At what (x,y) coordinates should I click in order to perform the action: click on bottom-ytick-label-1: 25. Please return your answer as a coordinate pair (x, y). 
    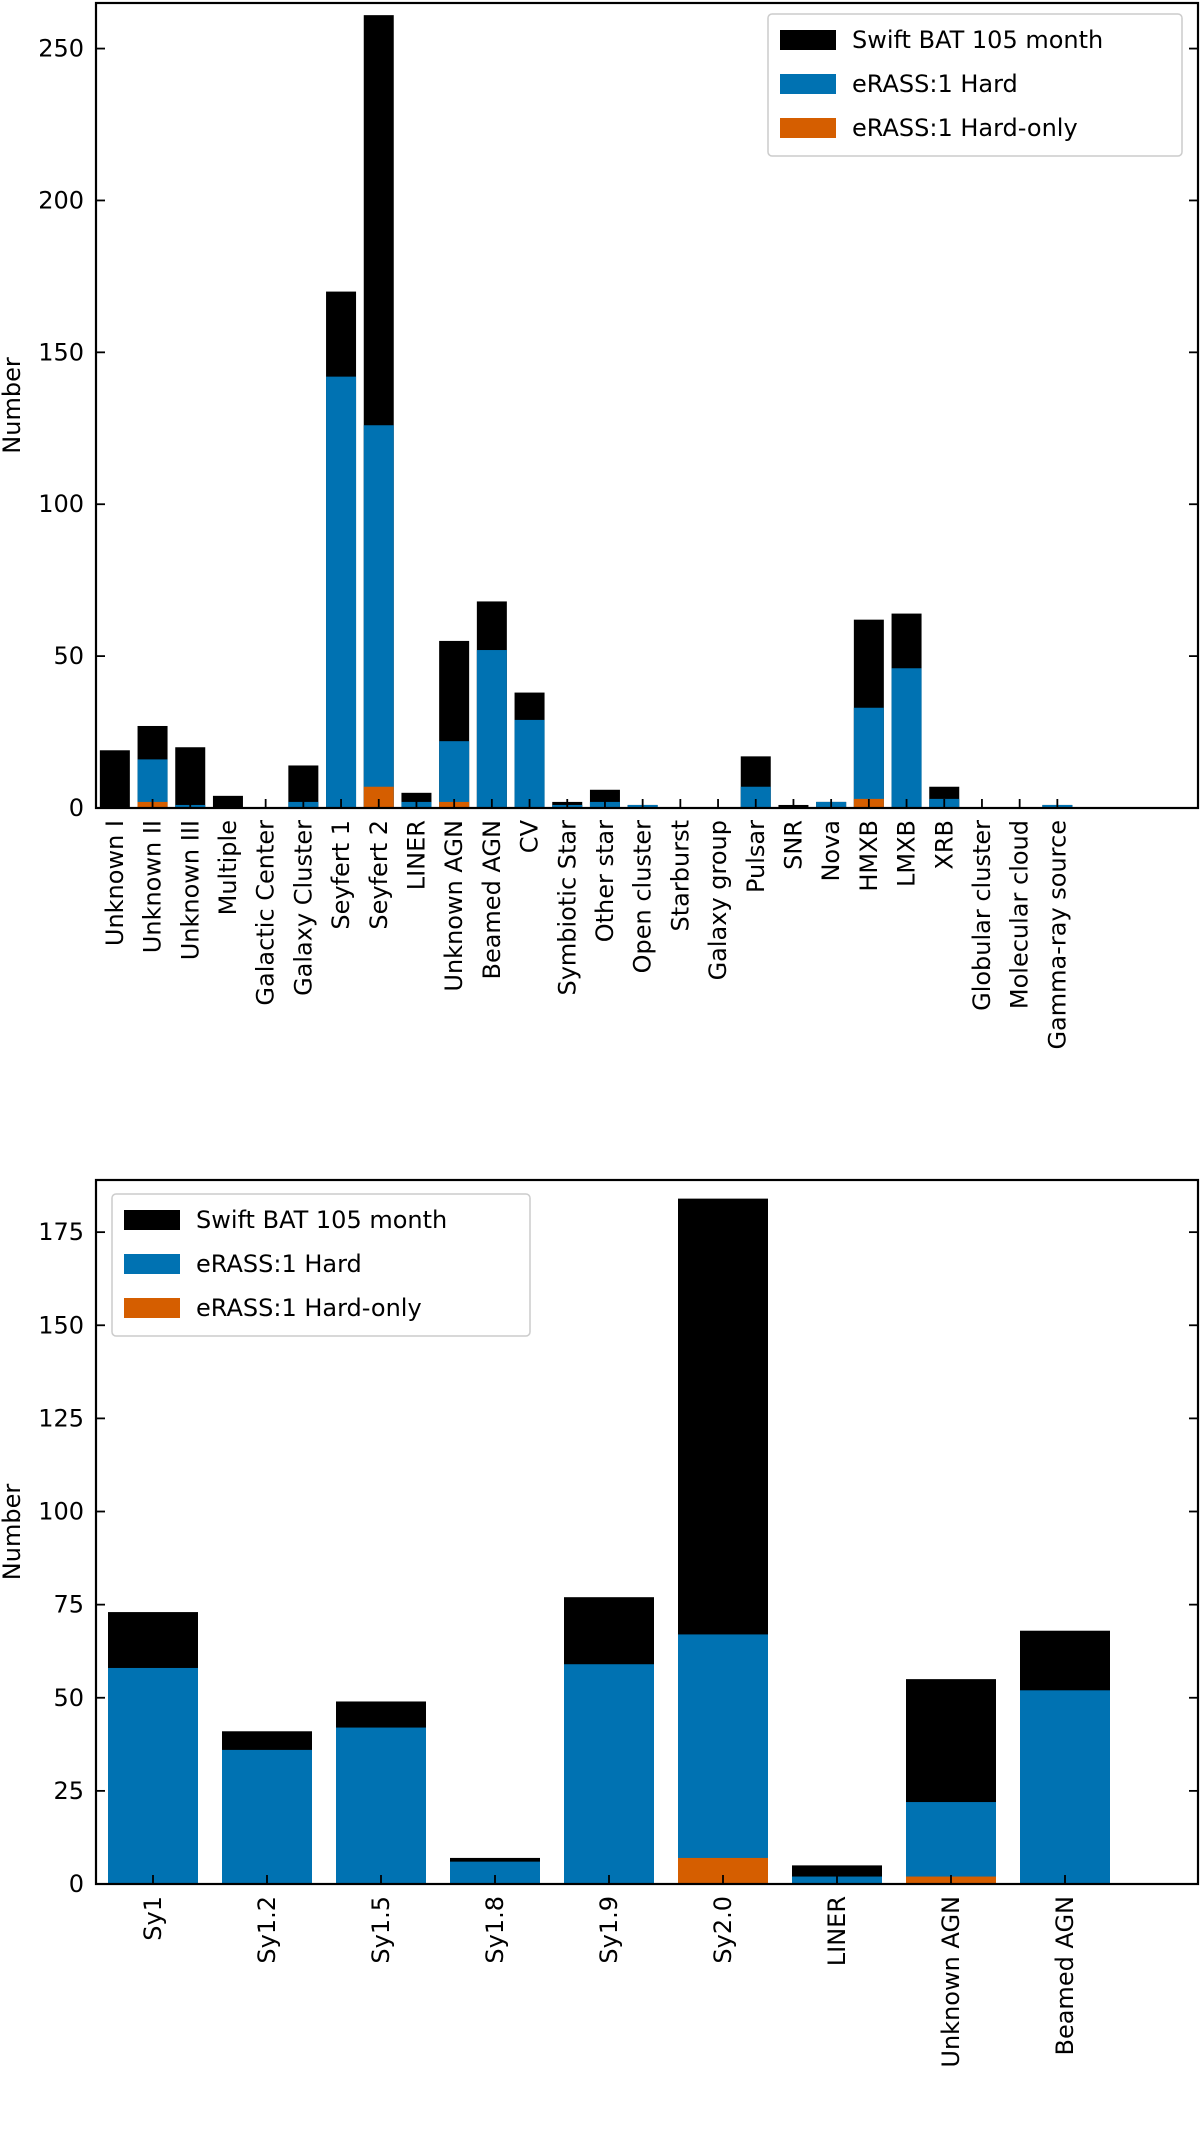
    Looking at the image, I should click on (68, 1791).